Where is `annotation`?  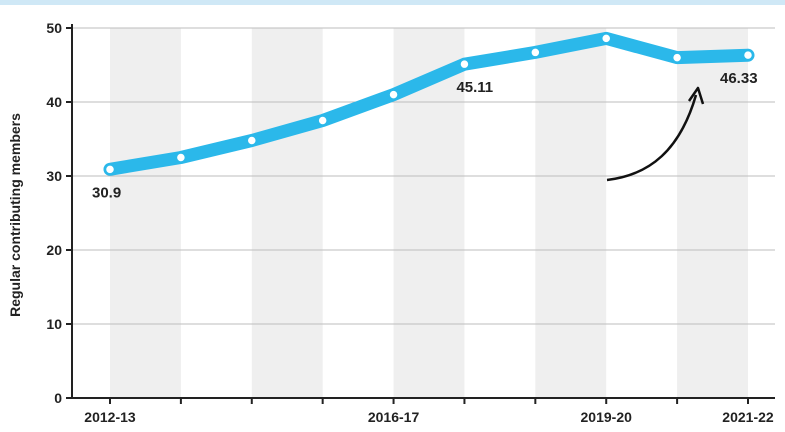
annotation is located at coordinates (655, 134).